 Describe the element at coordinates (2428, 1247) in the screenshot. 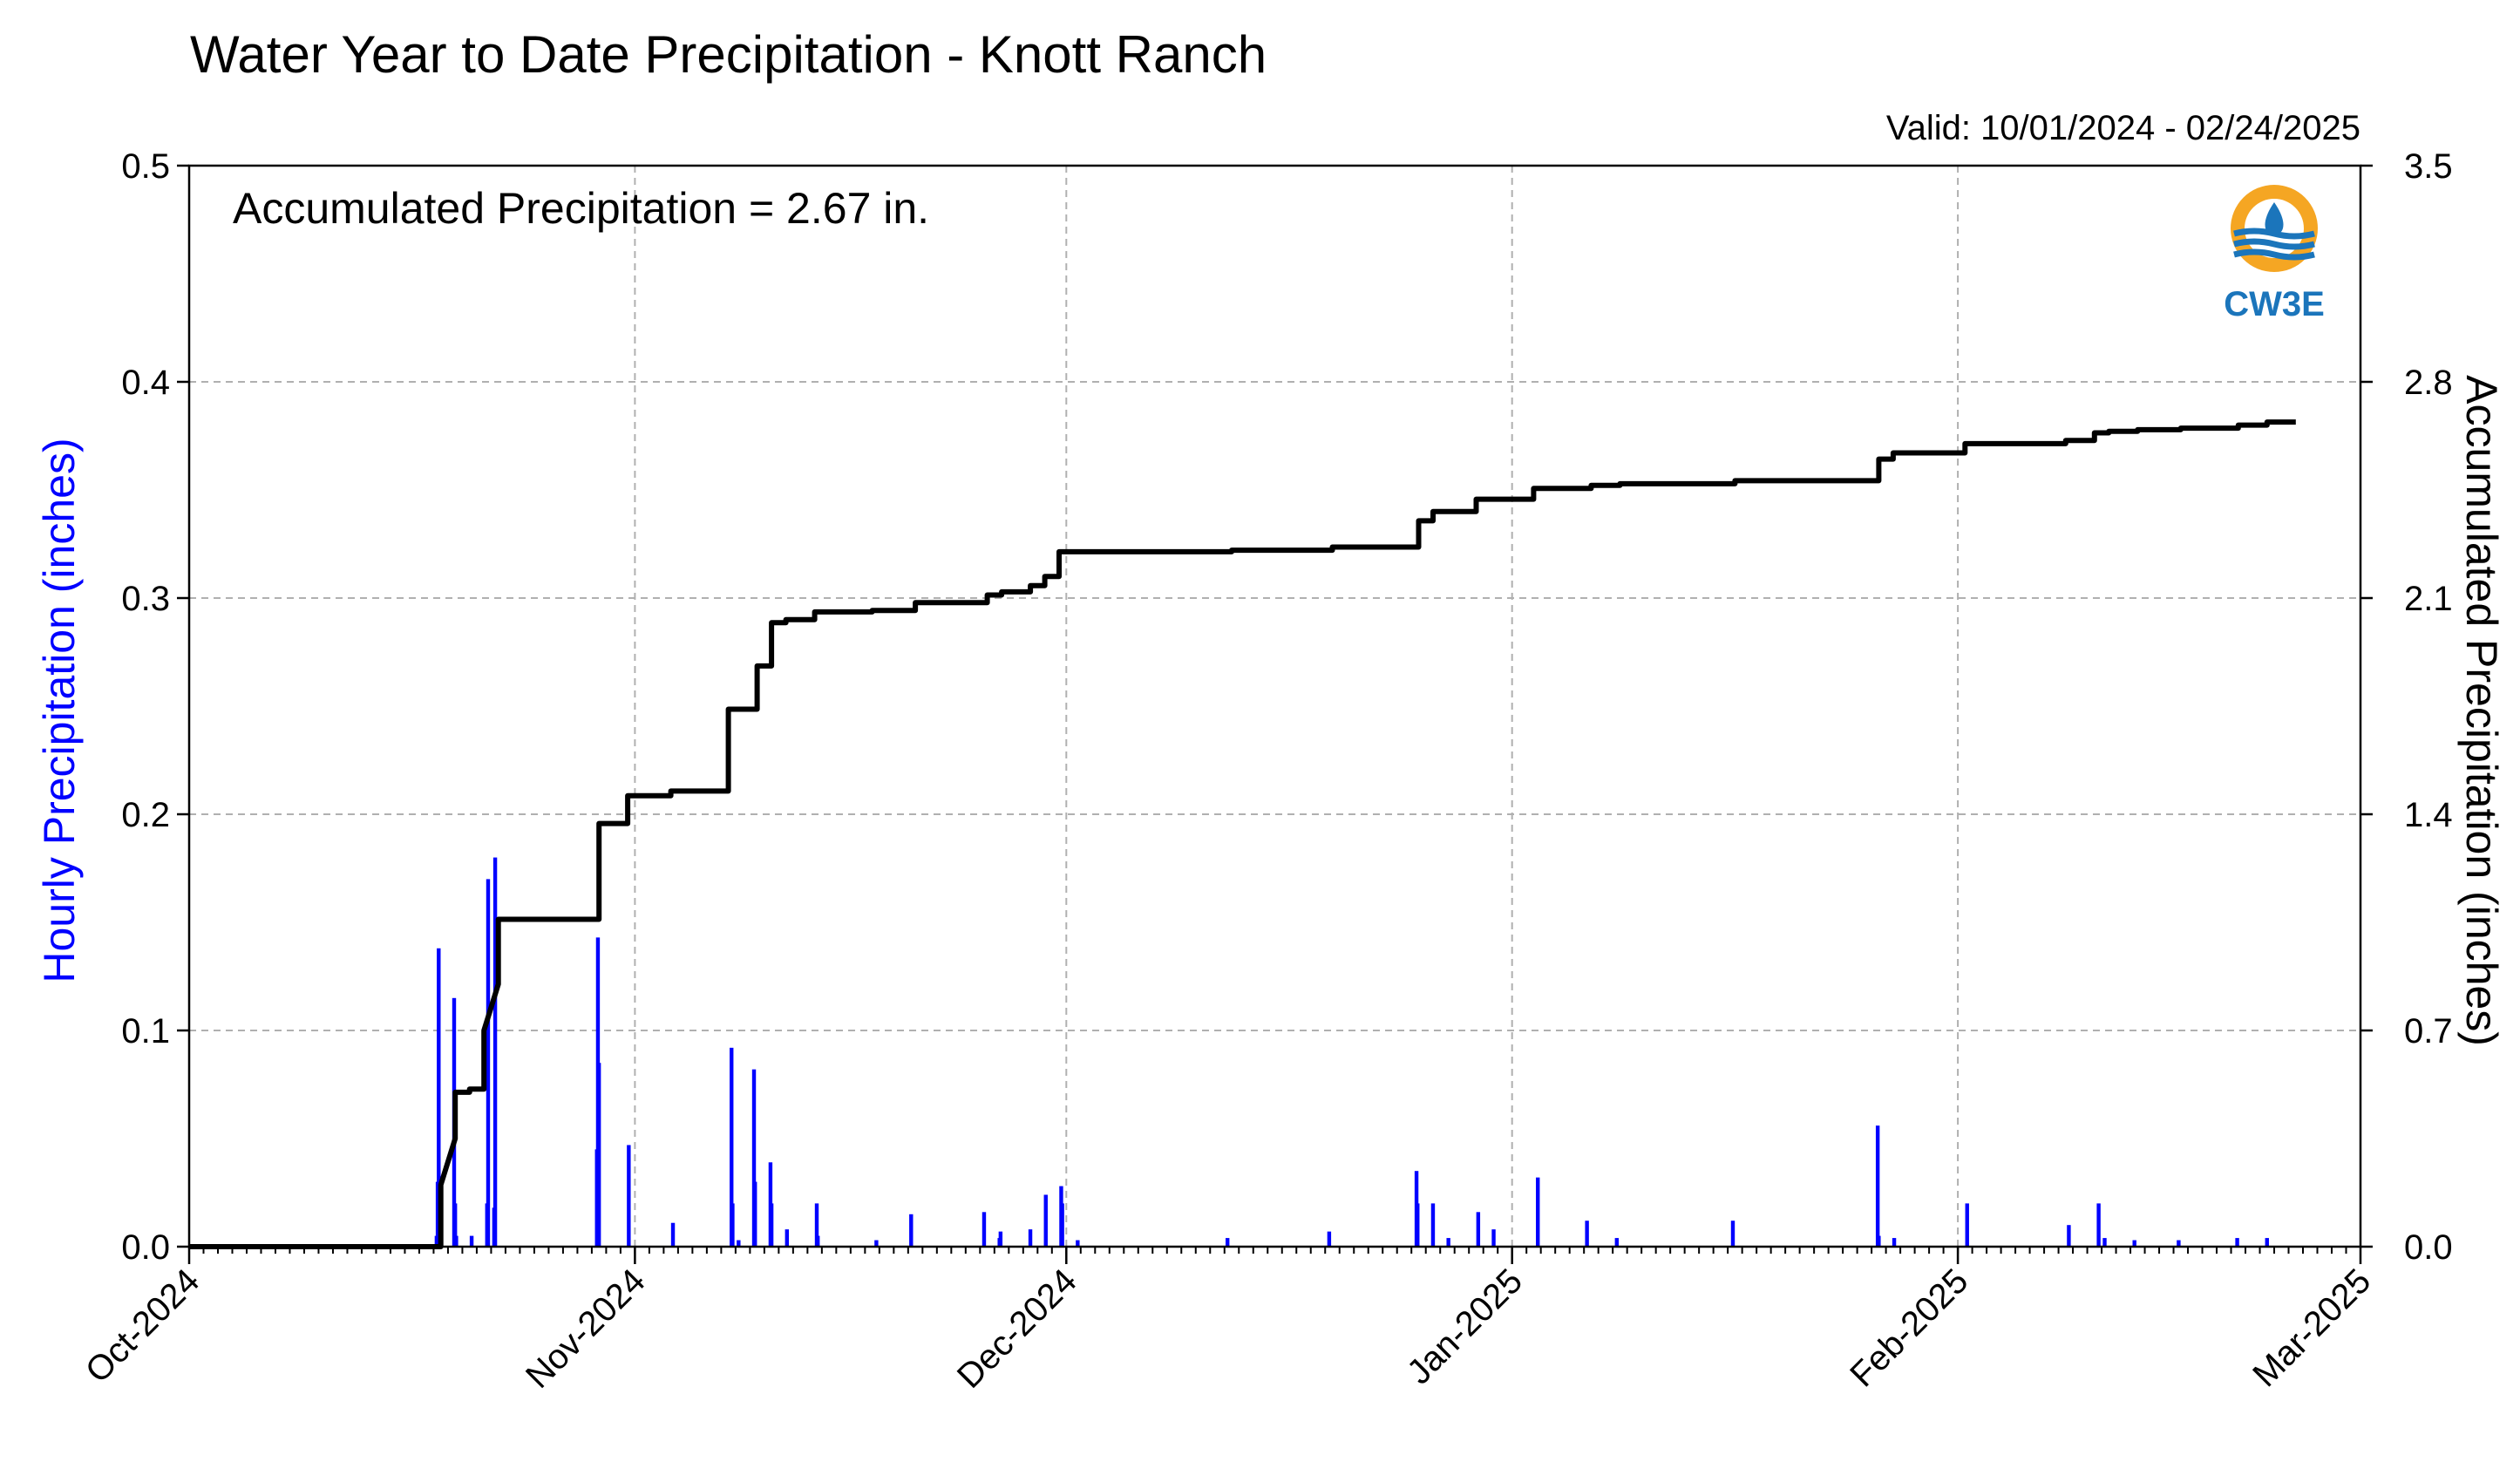

I see `y-right-tick-label: 0.0` at that location.